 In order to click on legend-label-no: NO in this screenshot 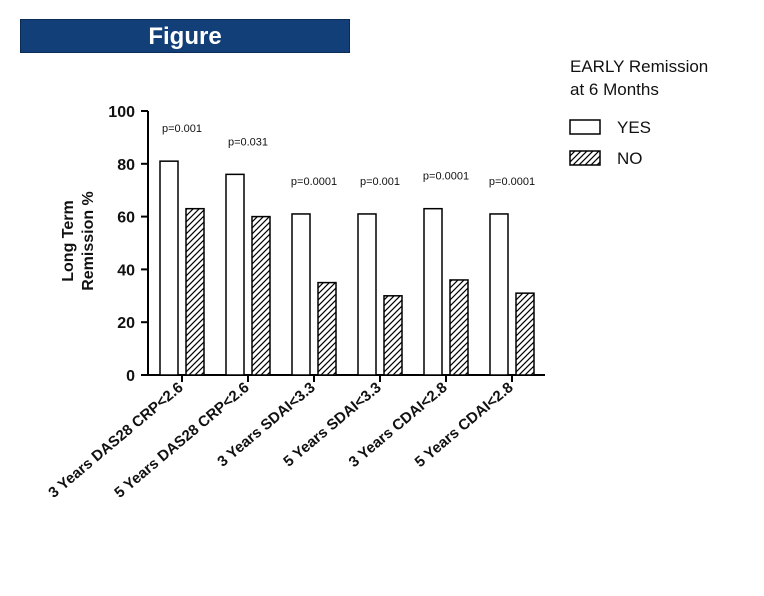, I will do `click(630, 158)`.